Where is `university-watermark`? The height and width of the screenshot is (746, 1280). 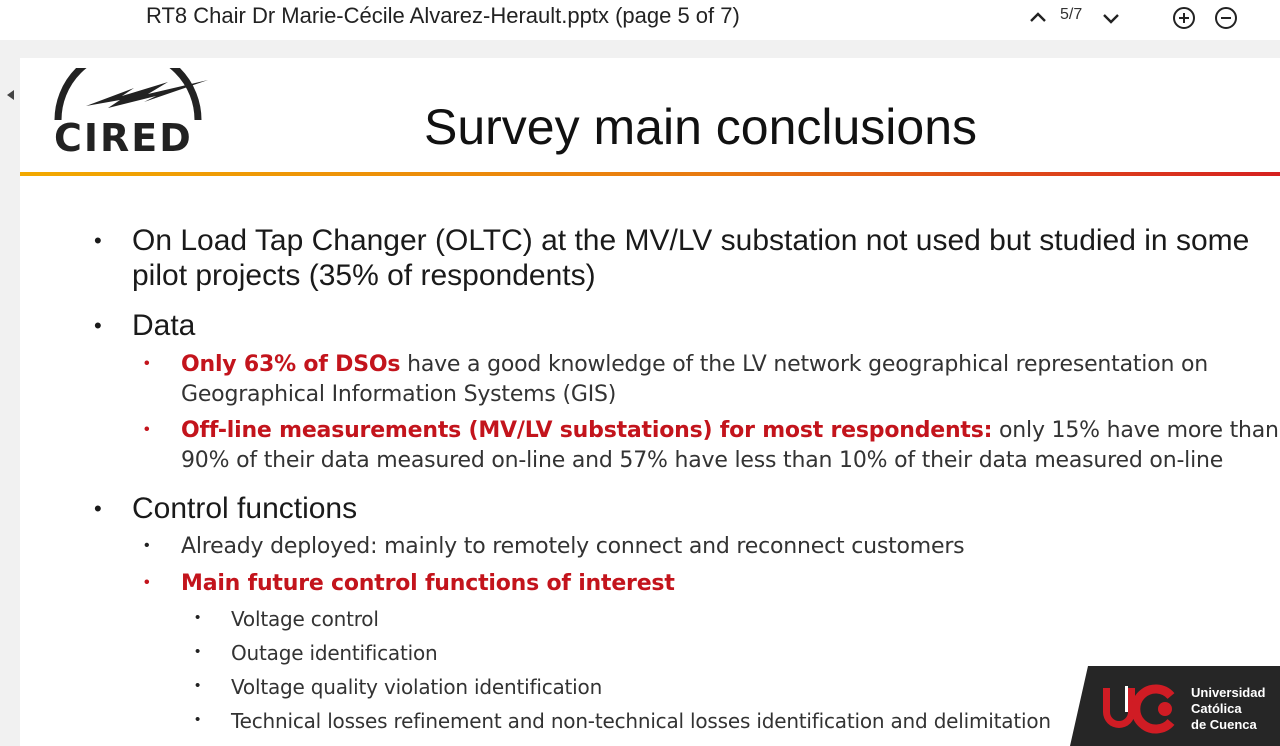
university-watermark is located at coordinates (1175, 706).